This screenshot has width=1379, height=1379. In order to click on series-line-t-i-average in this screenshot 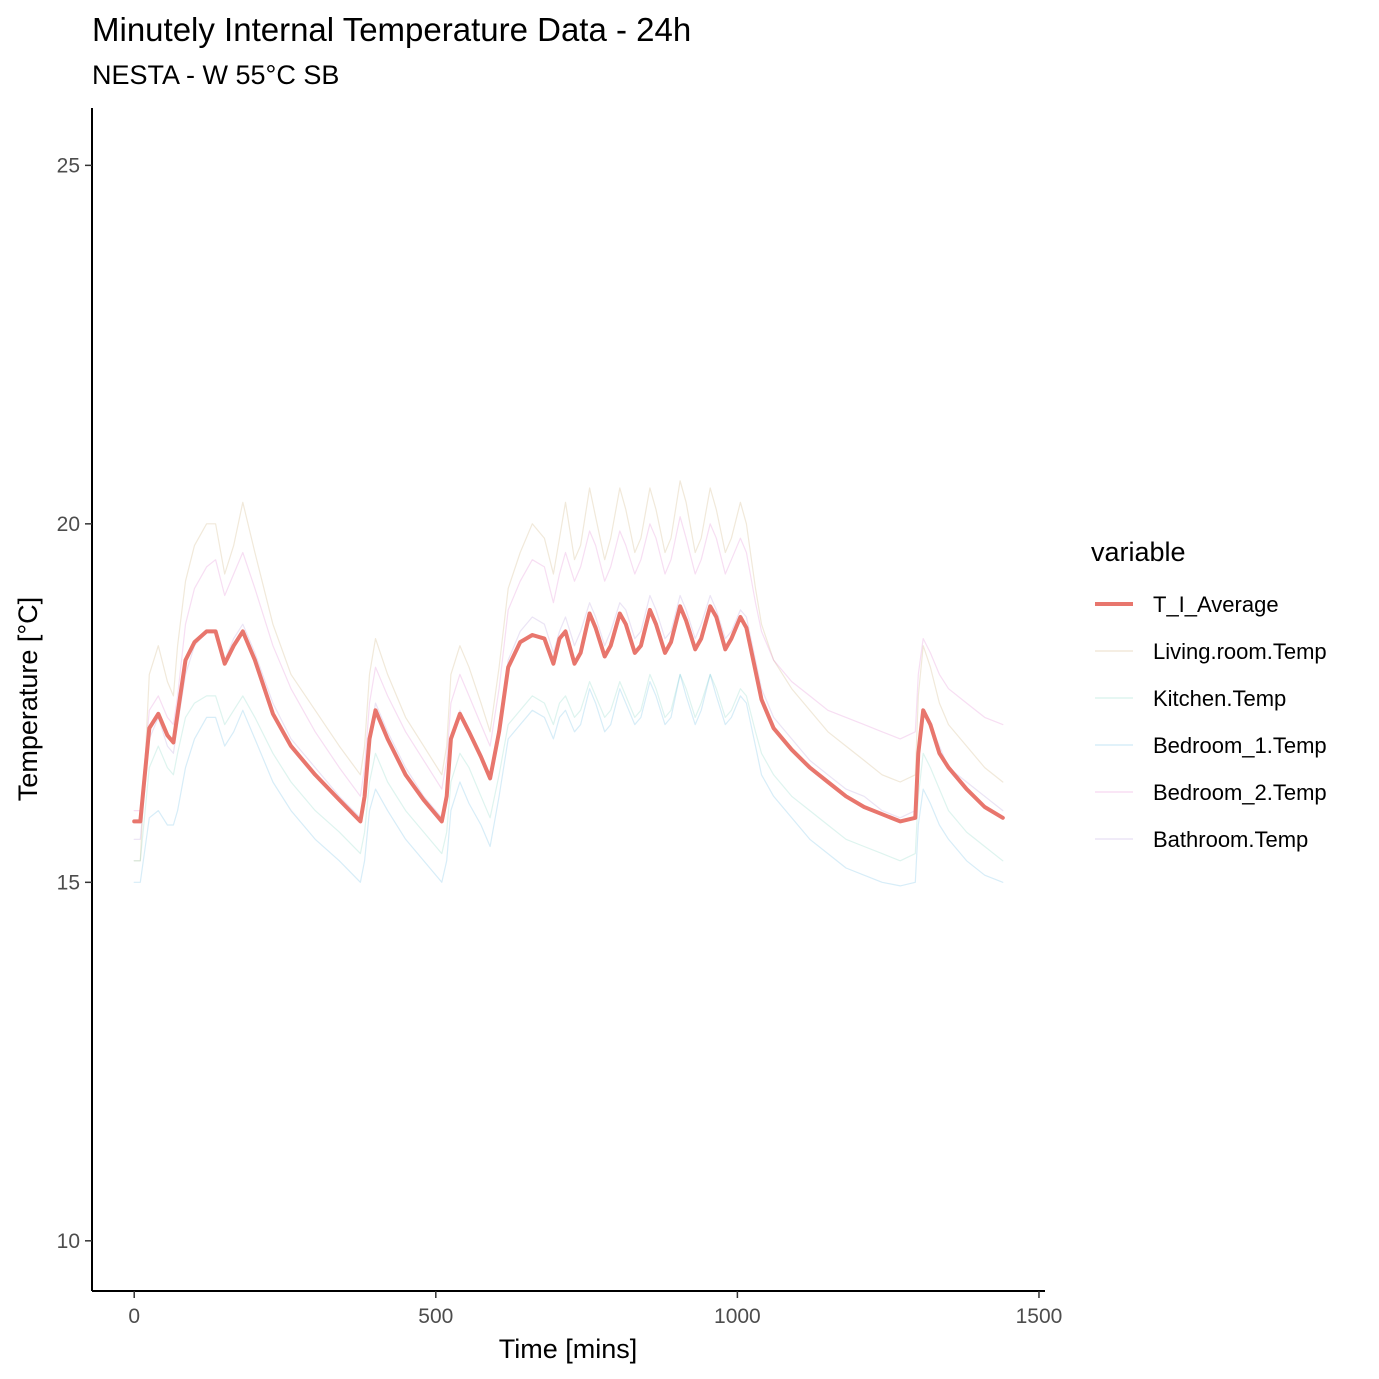, I will do `click(568, 714)`.